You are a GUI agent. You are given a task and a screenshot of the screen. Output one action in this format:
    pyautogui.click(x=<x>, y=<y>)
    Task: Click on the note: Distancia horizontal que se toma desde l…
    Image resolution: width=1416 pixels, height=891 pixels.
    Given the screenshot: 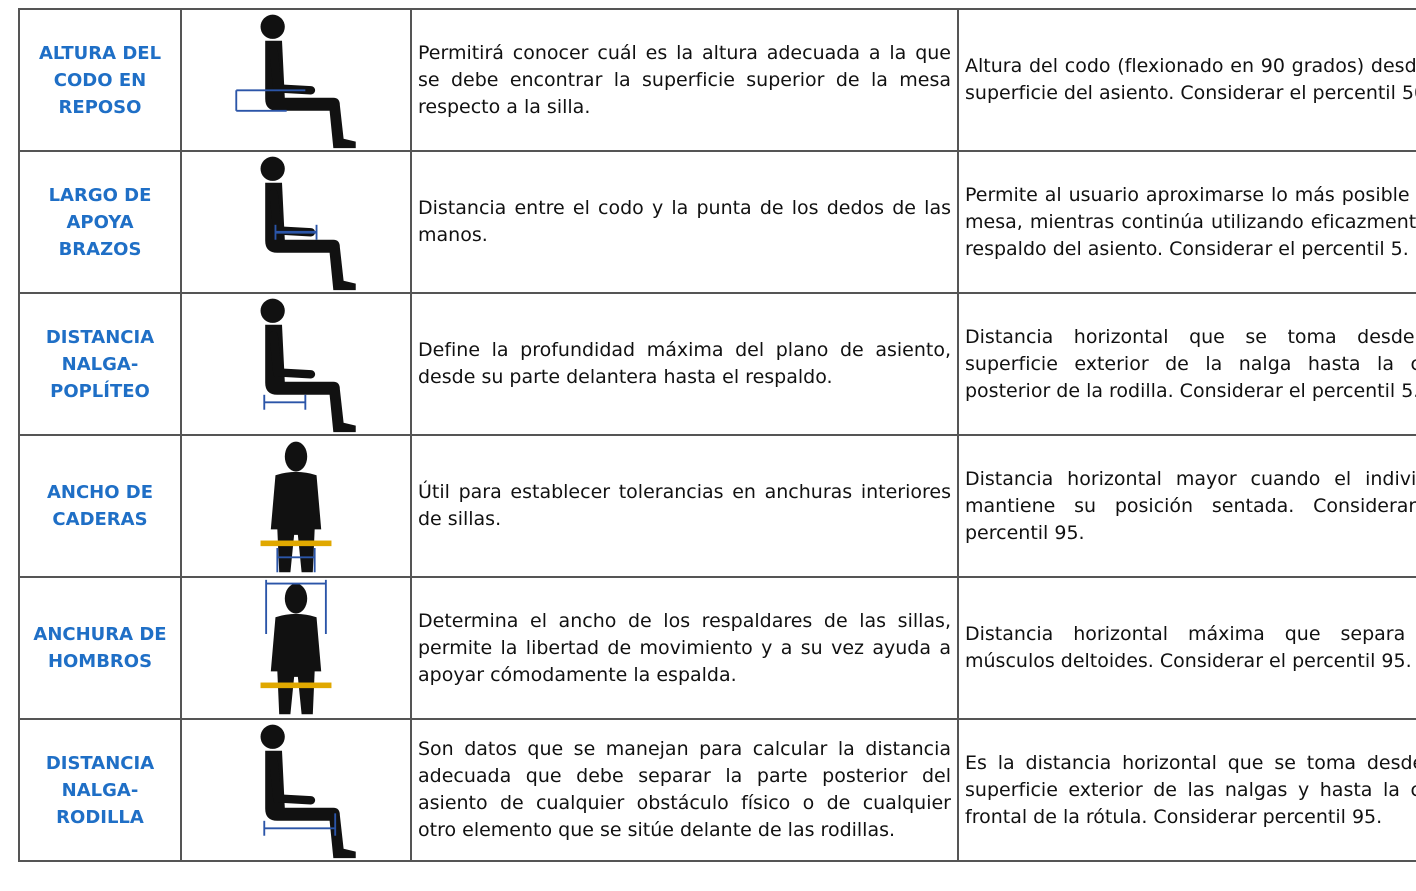 What is the action you would take?
    pyautogui.click(x=1186, y=364)
    